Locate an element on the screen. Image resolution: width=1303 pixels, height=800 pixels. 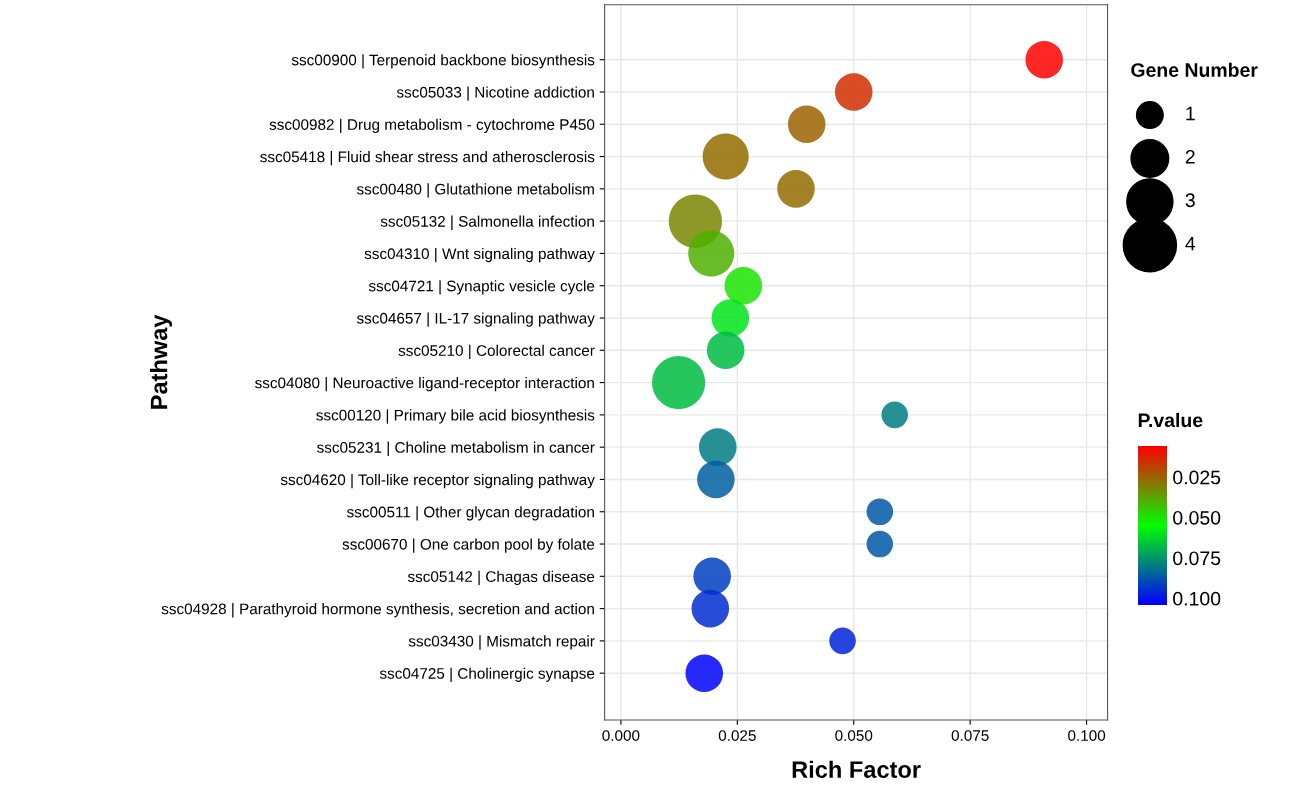
y-tick-label: ssc04928 | Parathyroid hormone synthesis, secretion and action is located at coordinates (377, 610).